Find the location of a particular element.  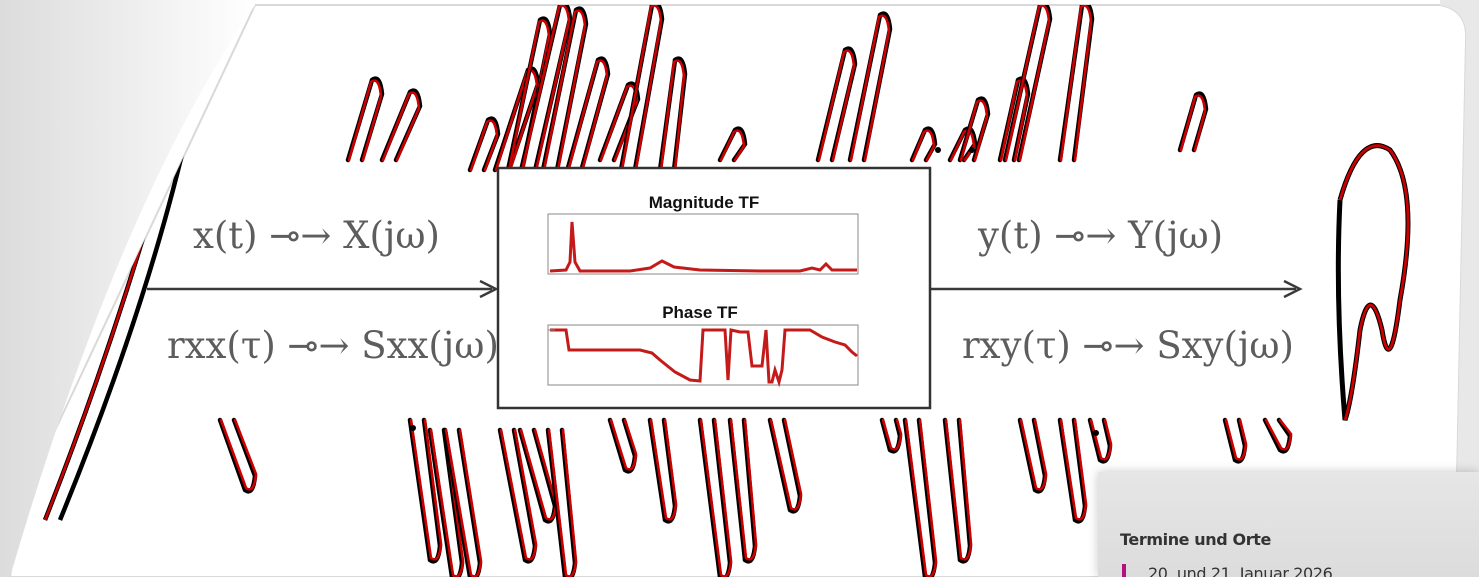

transfer-function-box: Magnitude TF Phase TF is located at coordinates (714, 288).